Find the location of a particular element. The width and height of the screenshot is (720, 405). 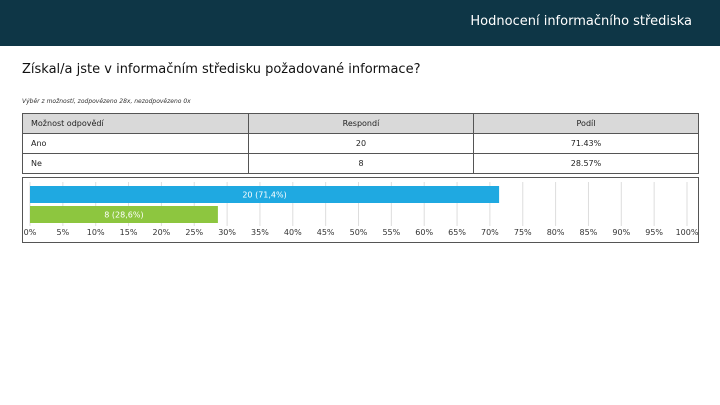

x-tick-label: 55% is located at coordinates (391, 232).